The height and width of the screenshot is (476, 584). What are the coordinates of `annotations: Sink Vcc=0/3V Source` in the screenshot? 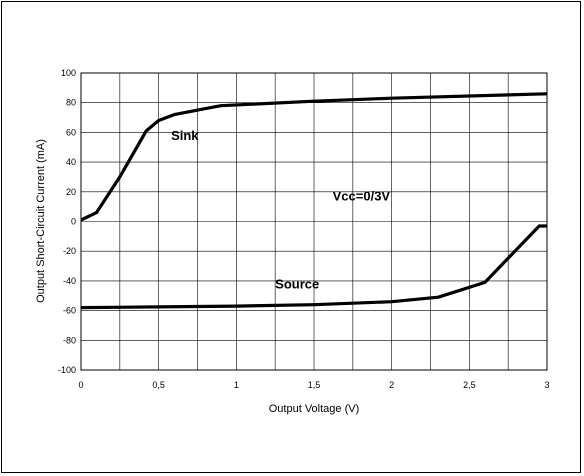 It's located at (280, 210).